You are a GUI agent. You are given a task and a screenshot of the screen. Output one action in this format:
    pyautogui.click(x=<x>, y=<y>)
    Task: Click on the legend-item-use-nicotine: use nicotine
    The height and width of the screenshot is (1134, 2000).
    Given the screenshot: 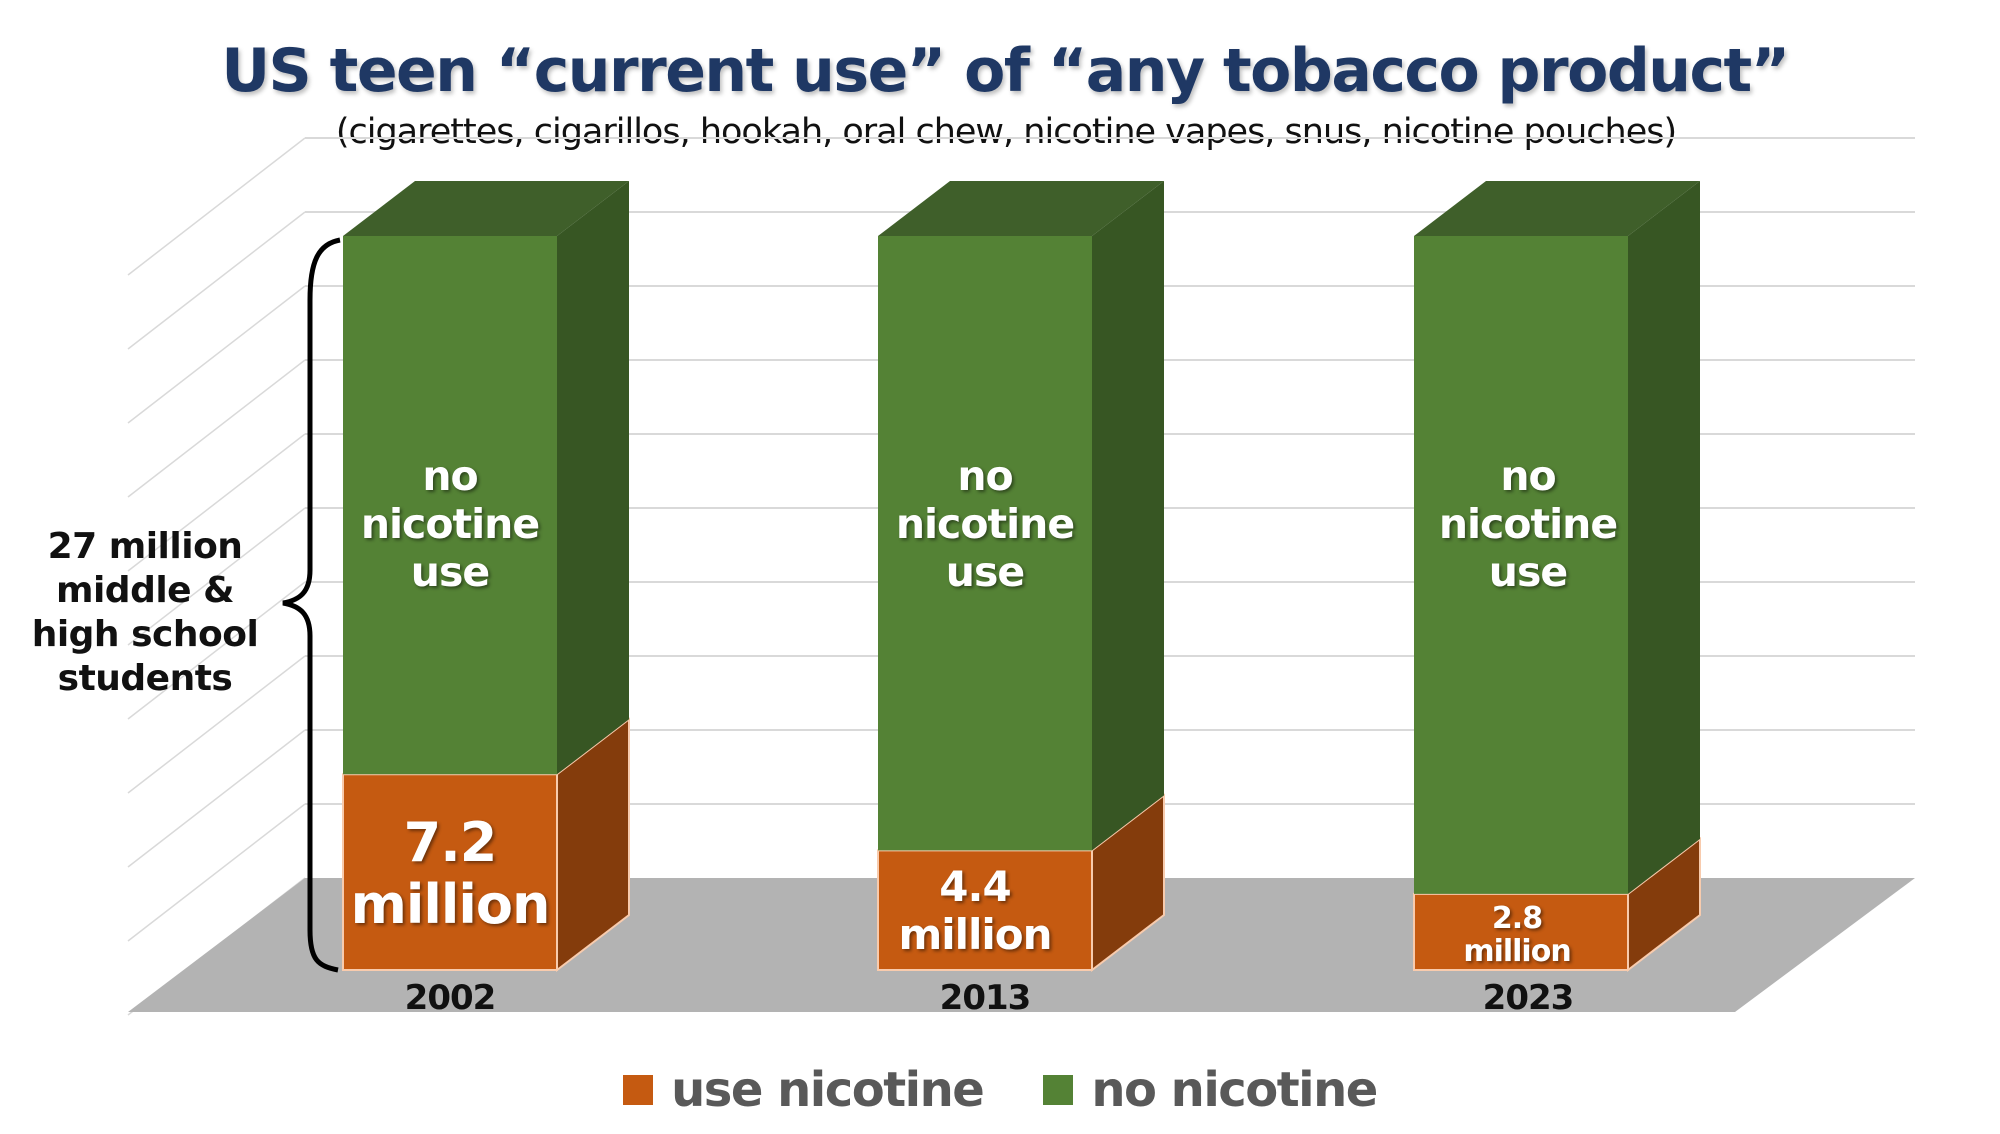 What is the action you would take?
    pyautogui.click(x=804, y=1090)
    